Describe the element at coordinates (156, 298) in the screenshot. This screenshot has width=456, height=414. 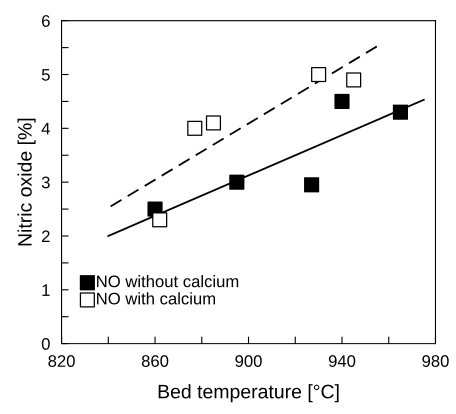
I see `legend-label: NO with calcium` at that location.